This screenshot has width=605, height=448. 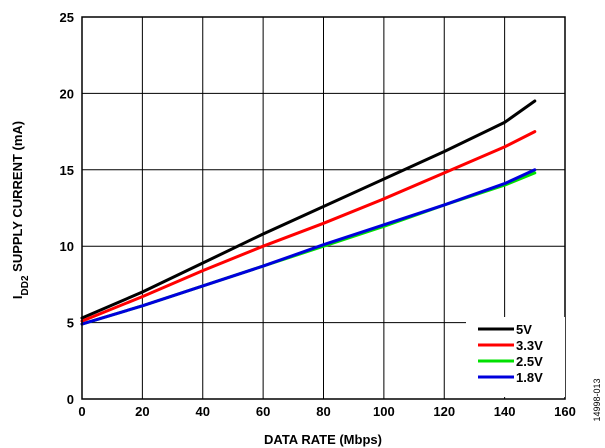 What do you see at coordinates (67, 170) in the screenshot?
I see `y-tick-label: 15` at bounding box center [67, 170].